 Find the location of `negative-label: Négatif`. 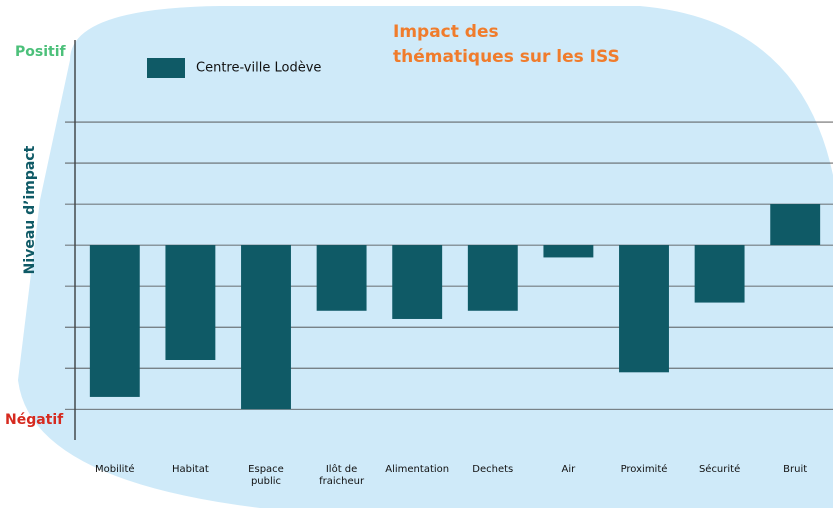

negative-label: Négatif is located at coordinates (34, 420).